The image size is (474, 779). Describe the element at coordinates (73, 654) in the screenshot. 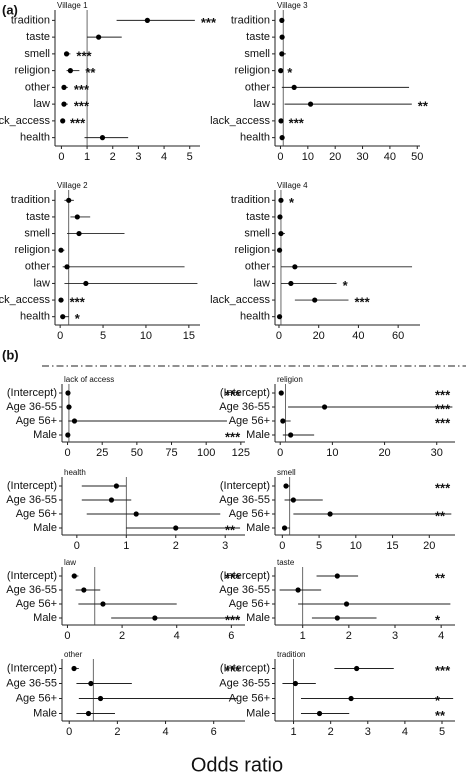

I see `chart-title: other` at that location.